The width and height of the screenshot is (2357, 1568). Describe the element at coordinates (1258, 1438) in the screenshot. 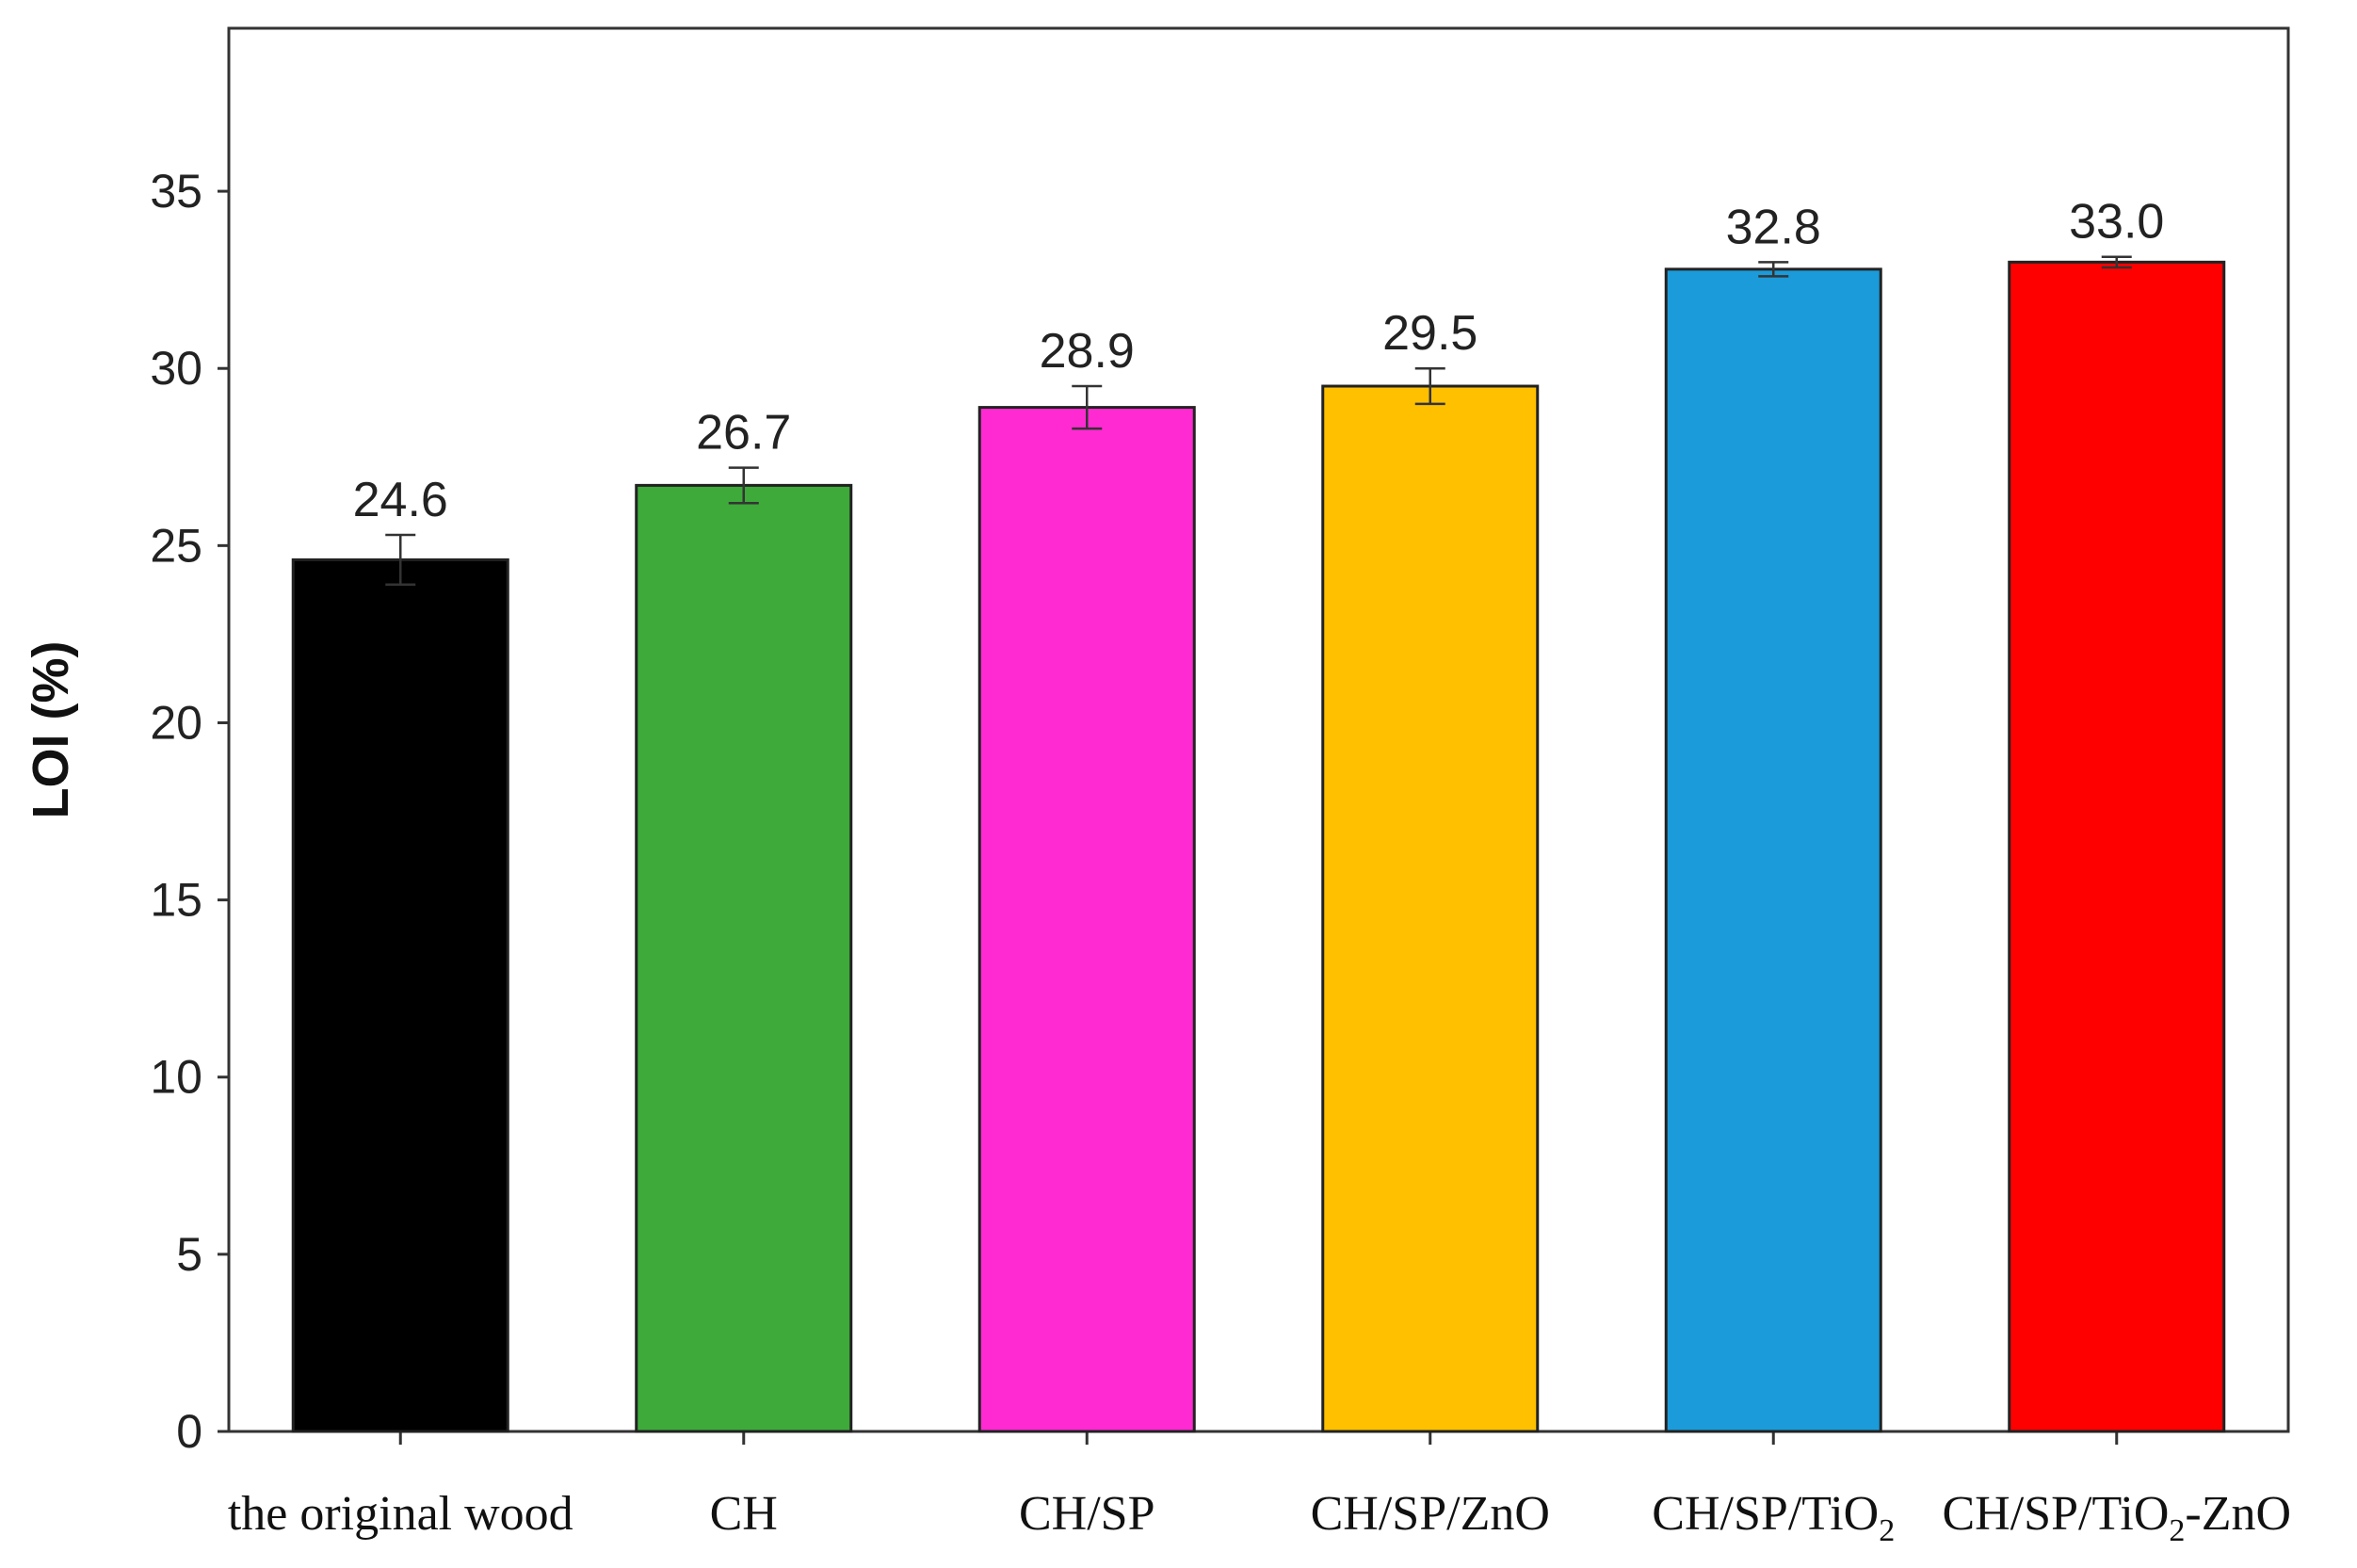

I see `x-axis` at that location.